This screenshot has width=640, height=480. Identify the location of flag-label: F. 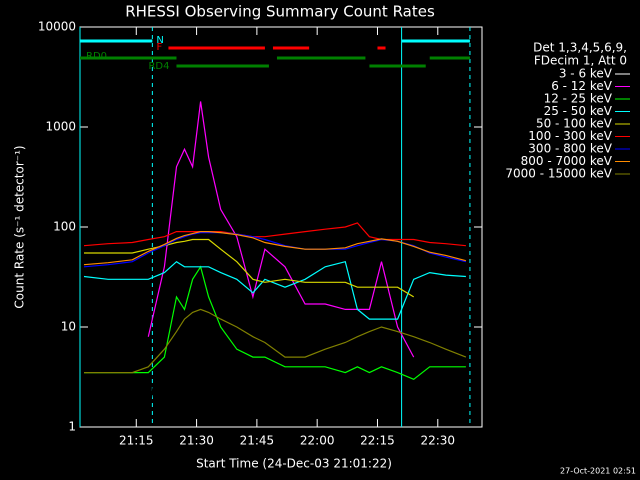
(159, 47).